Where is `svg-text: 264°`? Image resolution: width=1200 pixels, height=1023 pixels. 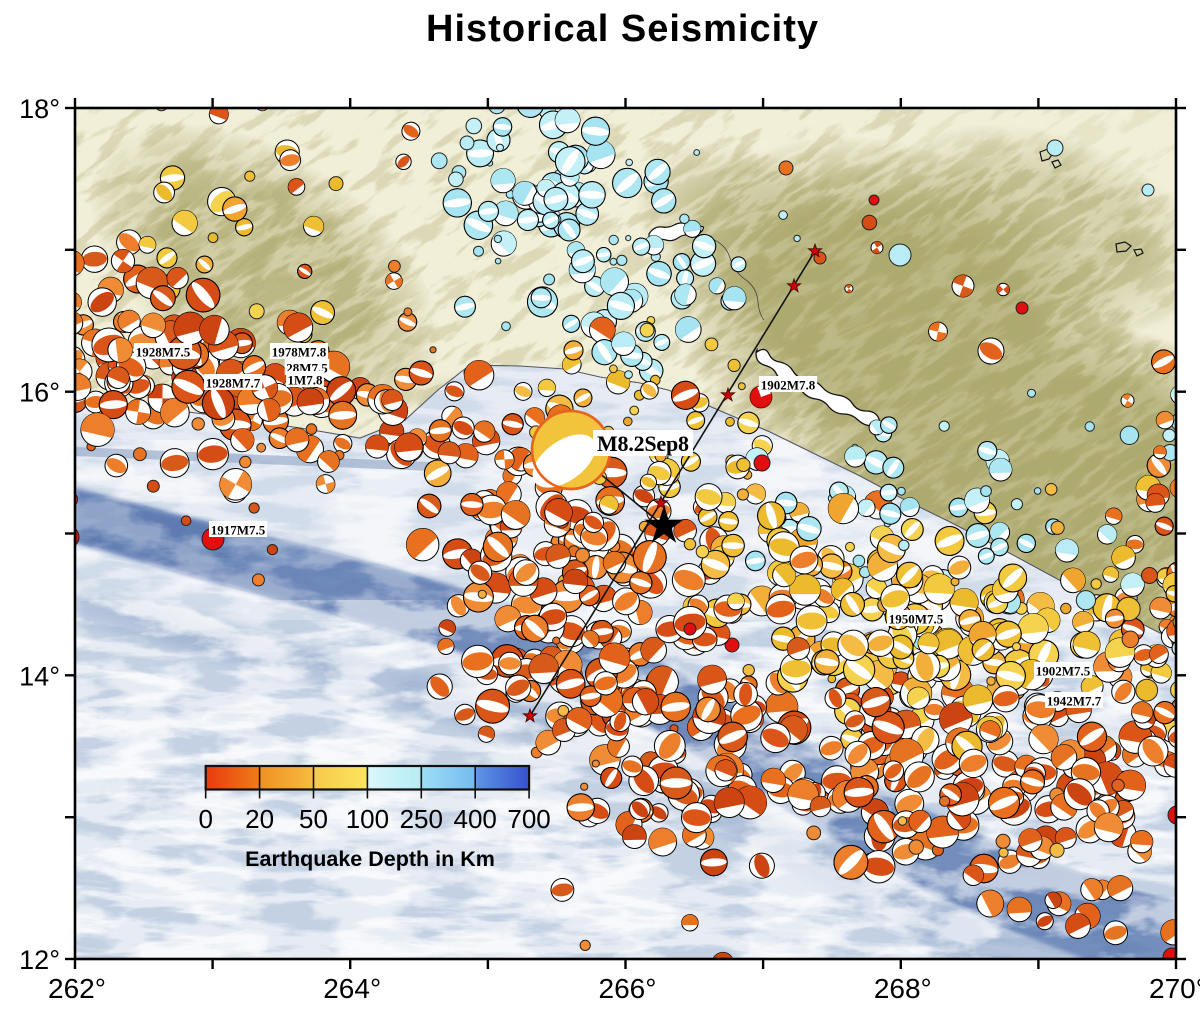 svg-text: 264° is located at coordinates (352, 988).